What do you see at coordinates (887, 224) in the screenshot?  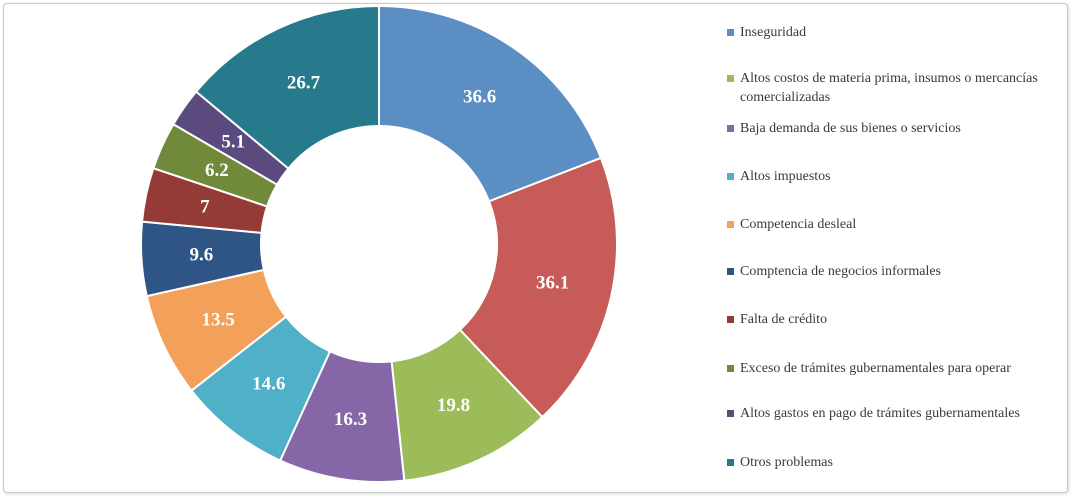 I see `legend-item-competencia-desleal: Competencia desleal` at bounding box center [887, 224].